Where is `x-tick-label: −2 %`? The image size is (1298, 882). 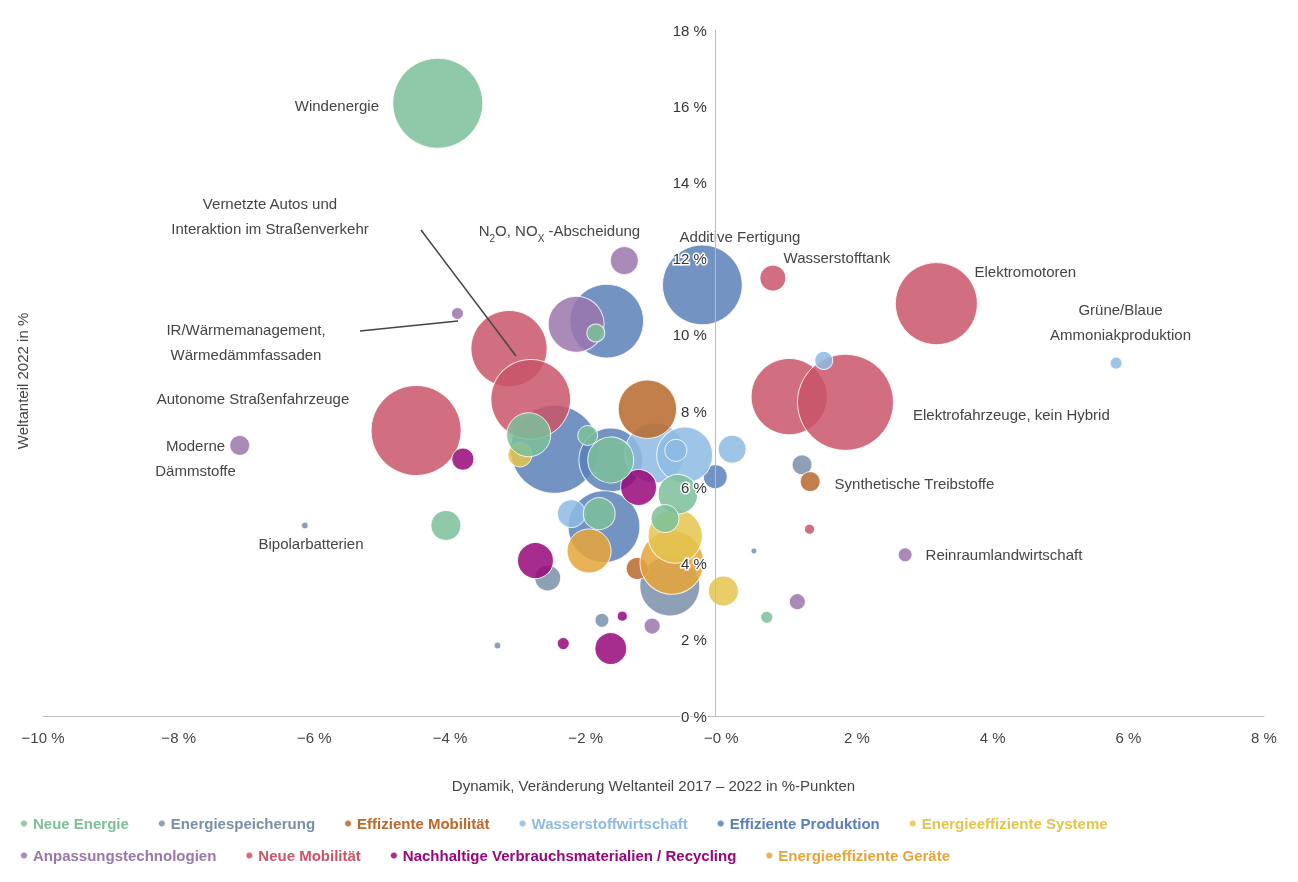
x-tick-label: −2 % is located at coordinates (585, 737).